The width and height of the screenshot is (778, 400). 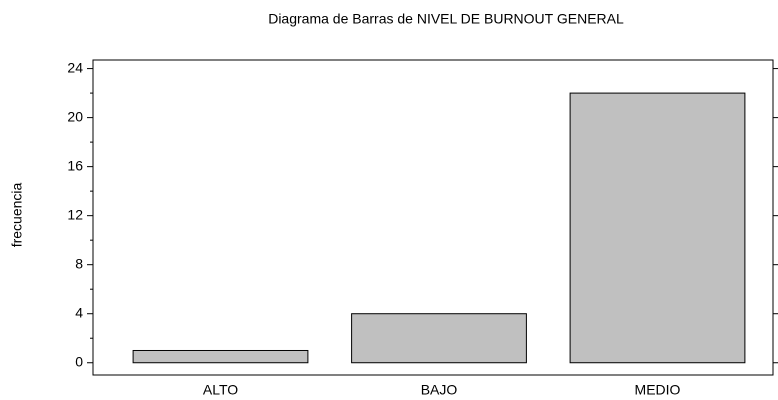 What do you see at coordinates (75, 214) in the screenshot?
I see `y-tick-label: 12` at bounding box center [75, 214].